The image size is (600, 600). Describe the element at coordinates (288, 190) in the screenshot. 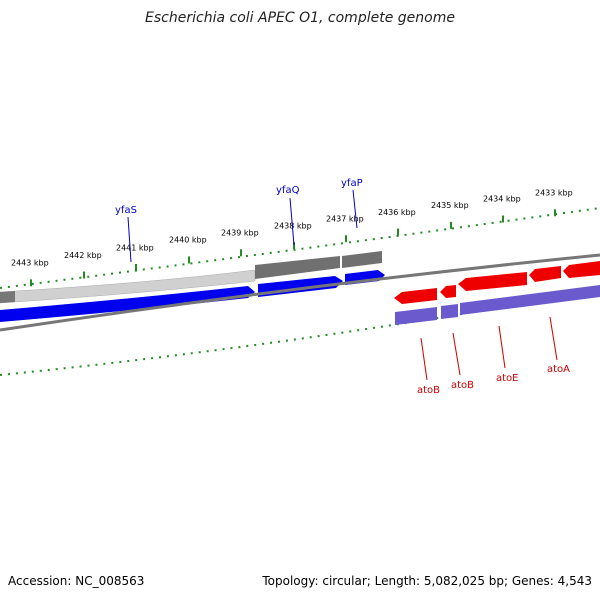

I see `gene-label-yfaQ: yfaQ` at that location.